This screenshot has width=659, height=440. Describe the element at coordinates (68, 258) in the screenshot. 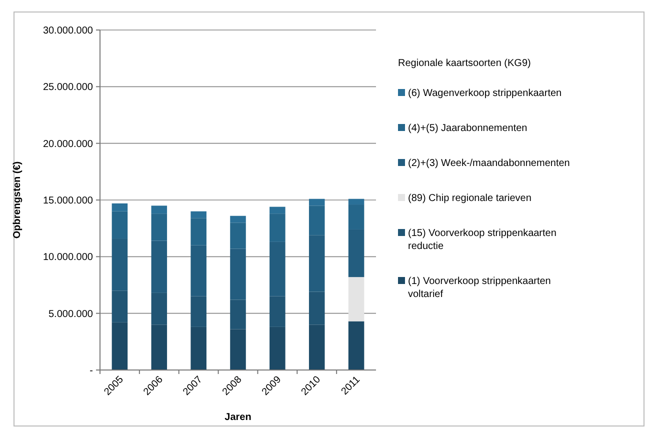

I see `y-tick-label: 10.000.000` at that location.